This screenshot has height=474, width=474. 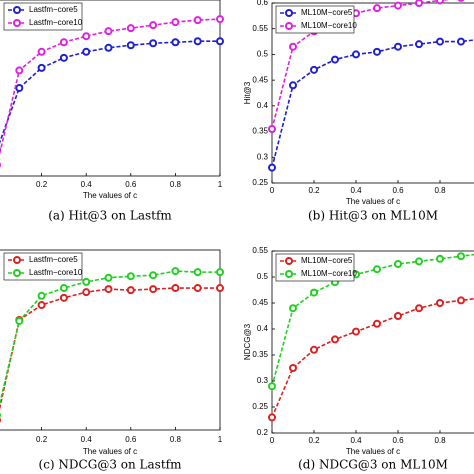 What do you see at coordinates (53, 9) in the screenshot?
I see `legend-label: Lastfm−core5` at bounding box center [53, 9].